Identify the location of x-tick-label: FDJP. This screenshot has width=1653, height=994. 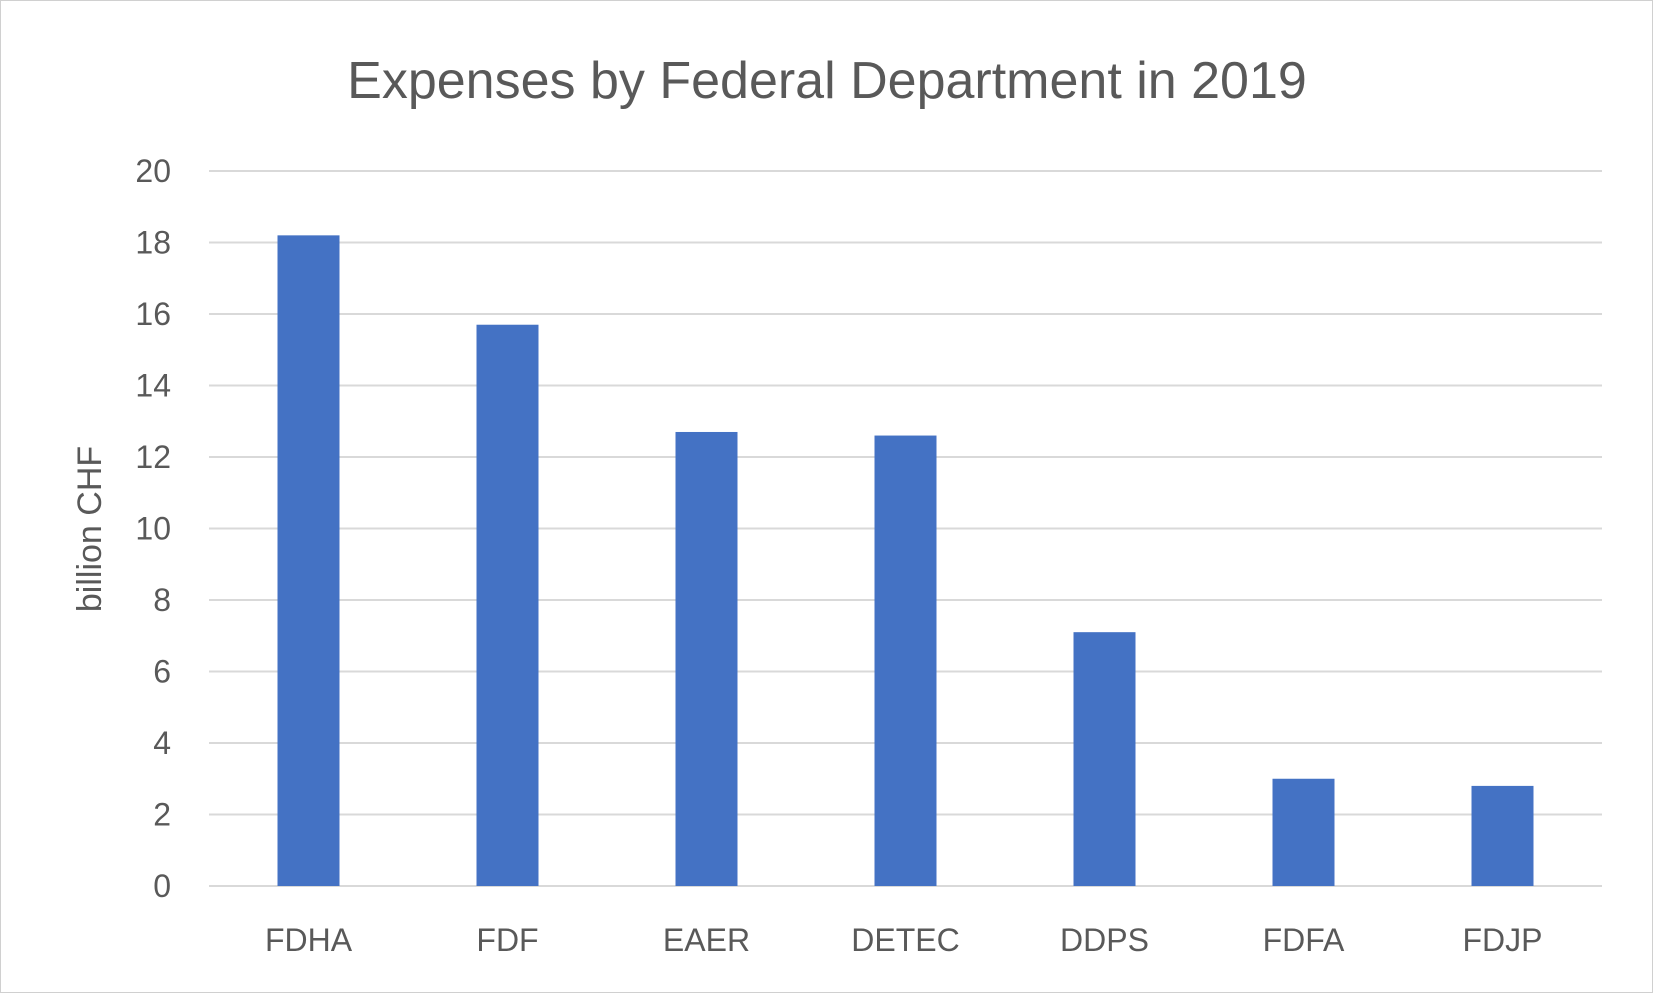
(1503, 940).